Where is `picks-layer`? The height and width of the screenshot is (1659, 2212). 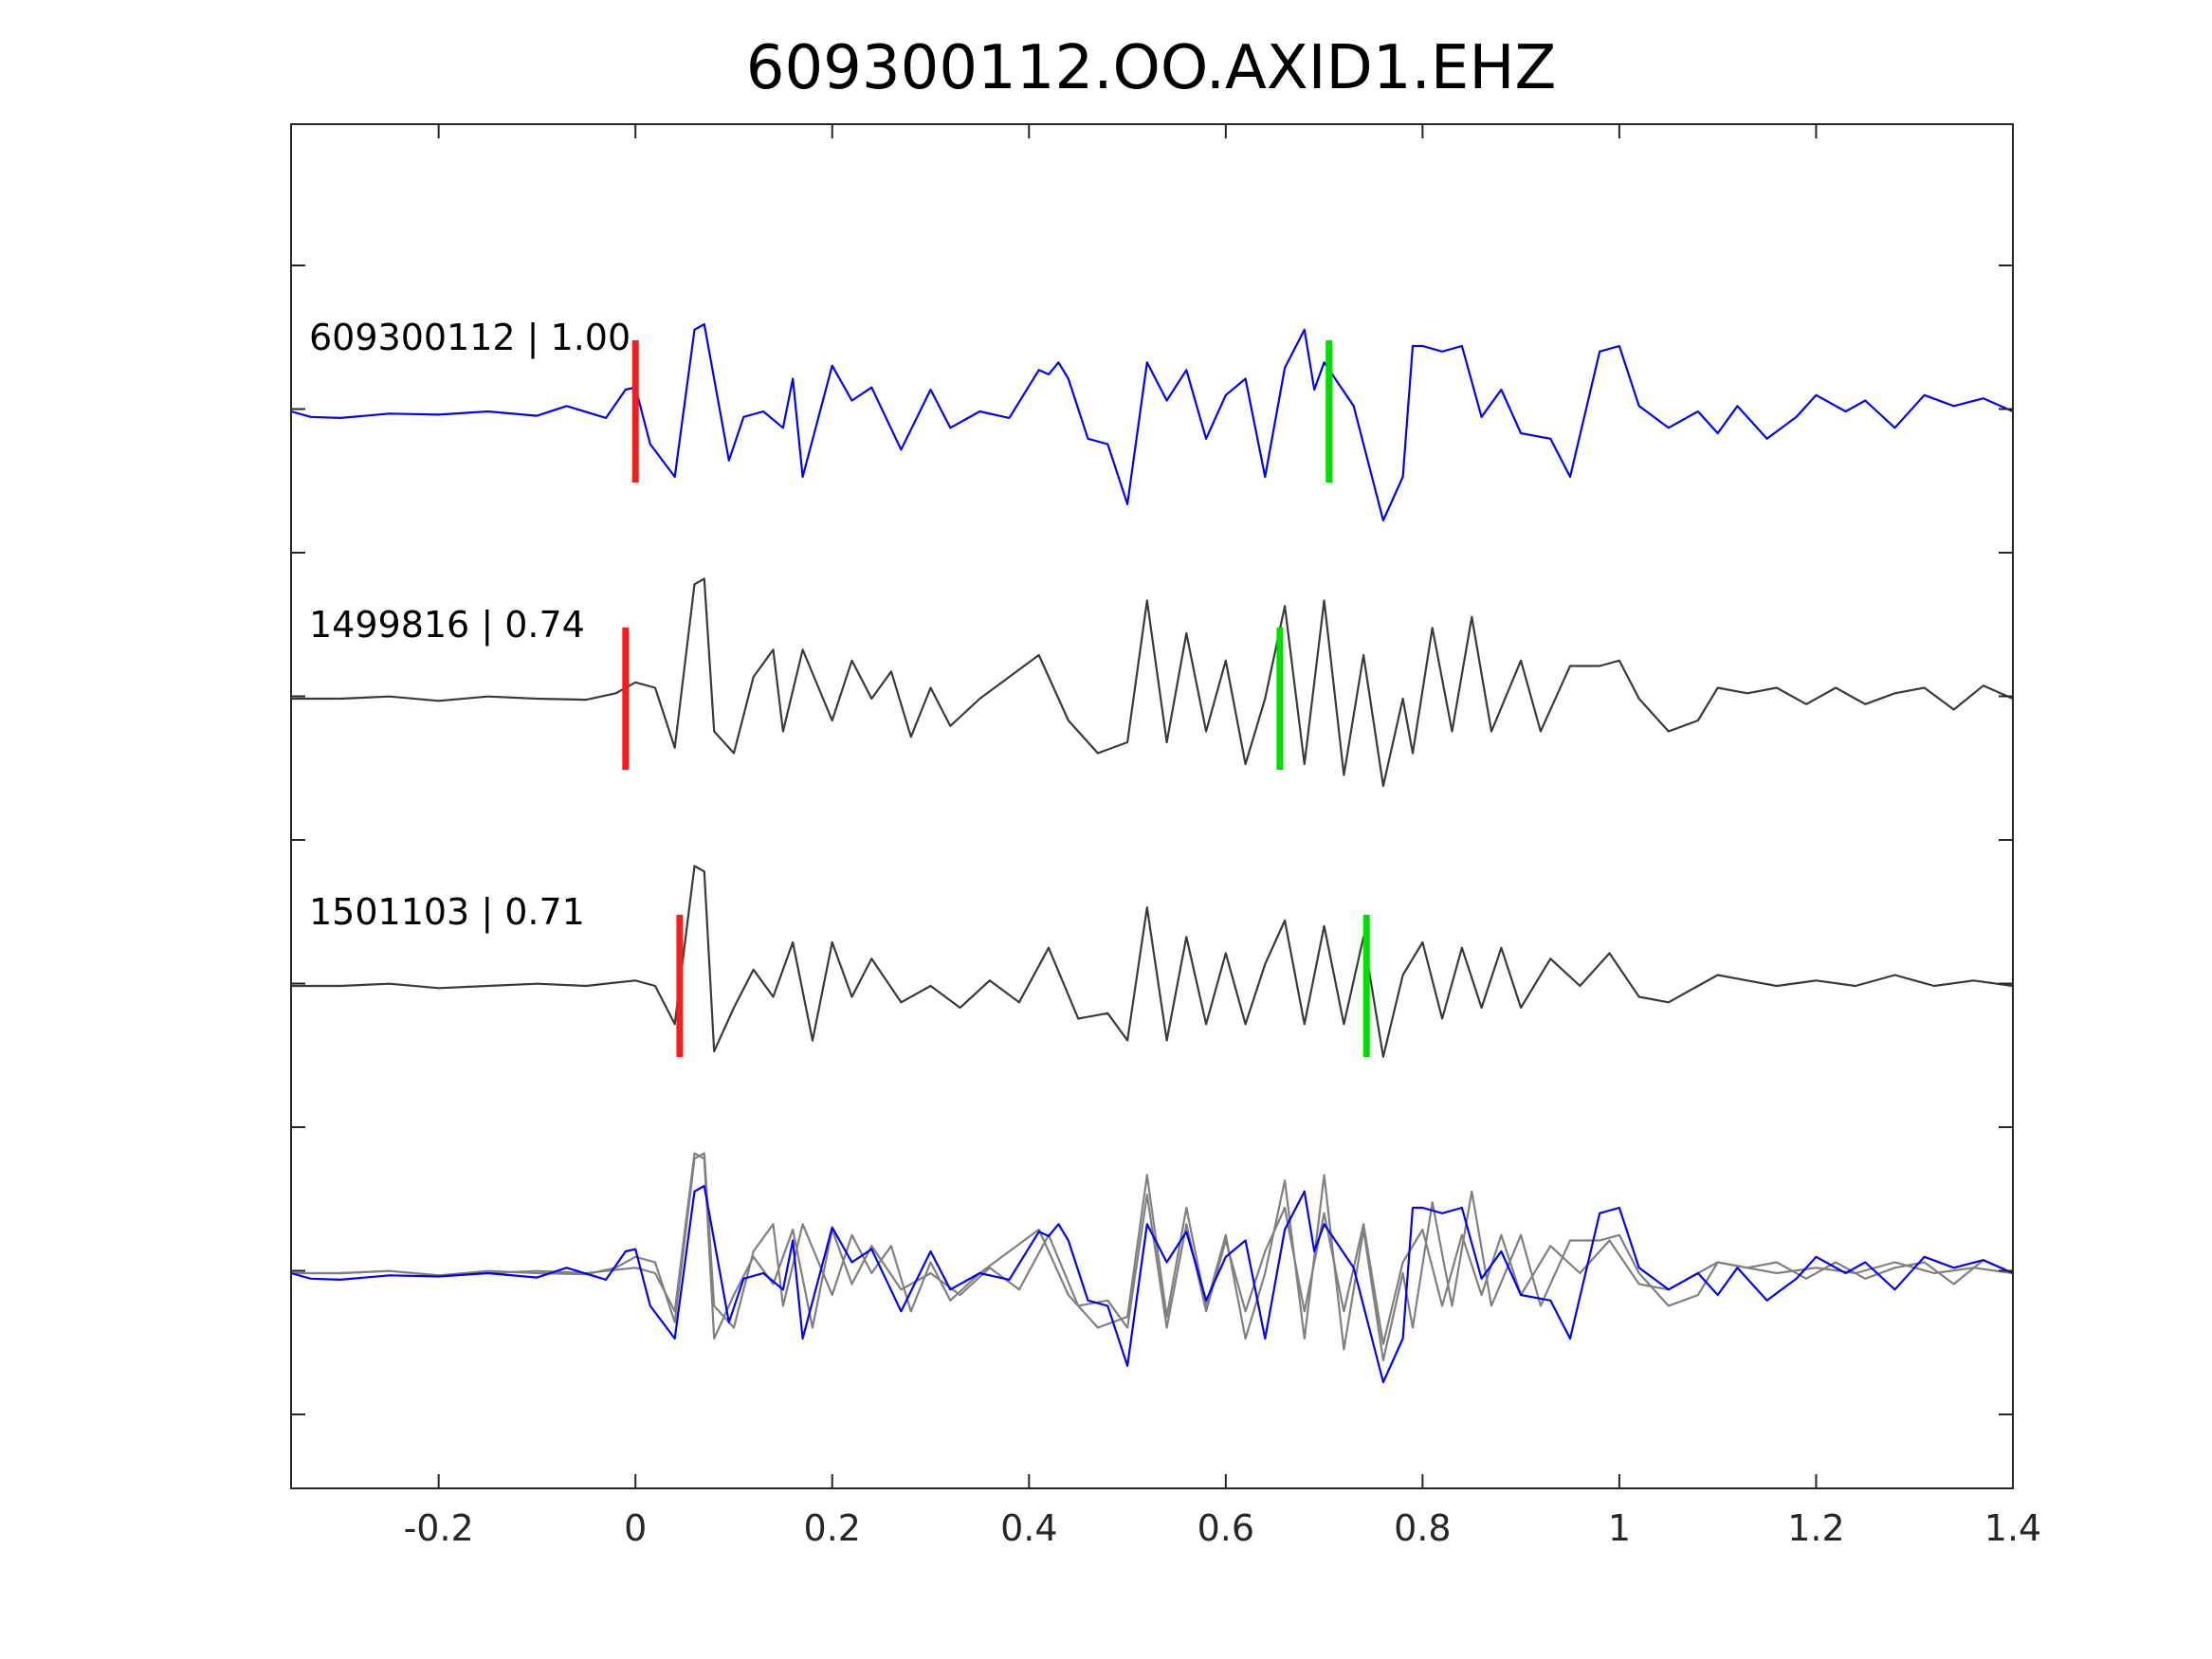 picks-layer is located at coordinates (996, 698).